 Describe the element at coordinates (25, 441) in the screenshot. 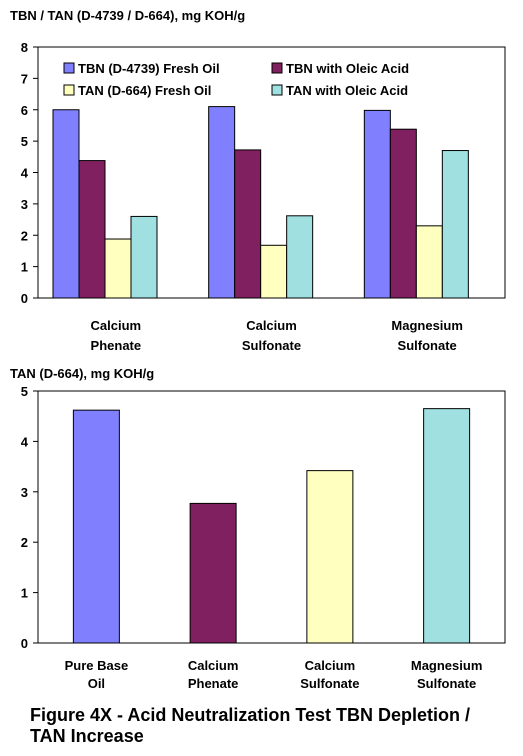

I see `chart2-y-tick-label: 4` at that location.